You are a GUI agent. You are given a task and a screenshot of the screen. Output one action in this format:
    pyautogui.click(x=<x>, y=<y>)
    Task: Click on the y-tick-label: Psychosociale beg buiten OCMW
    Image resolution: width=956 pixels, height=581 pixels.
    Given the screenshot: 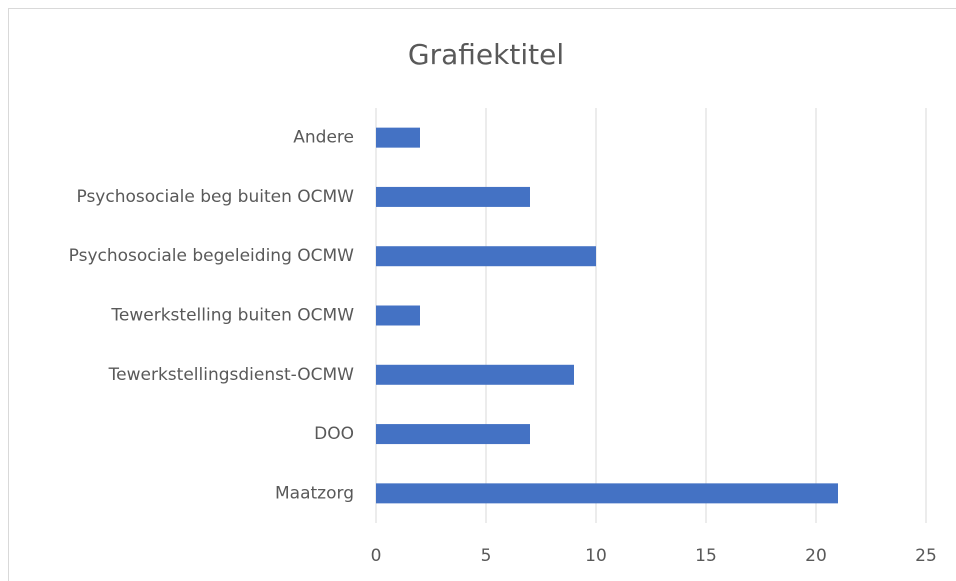 What is the action you would take?
    pyautogui.click(x=216, y=197)
    